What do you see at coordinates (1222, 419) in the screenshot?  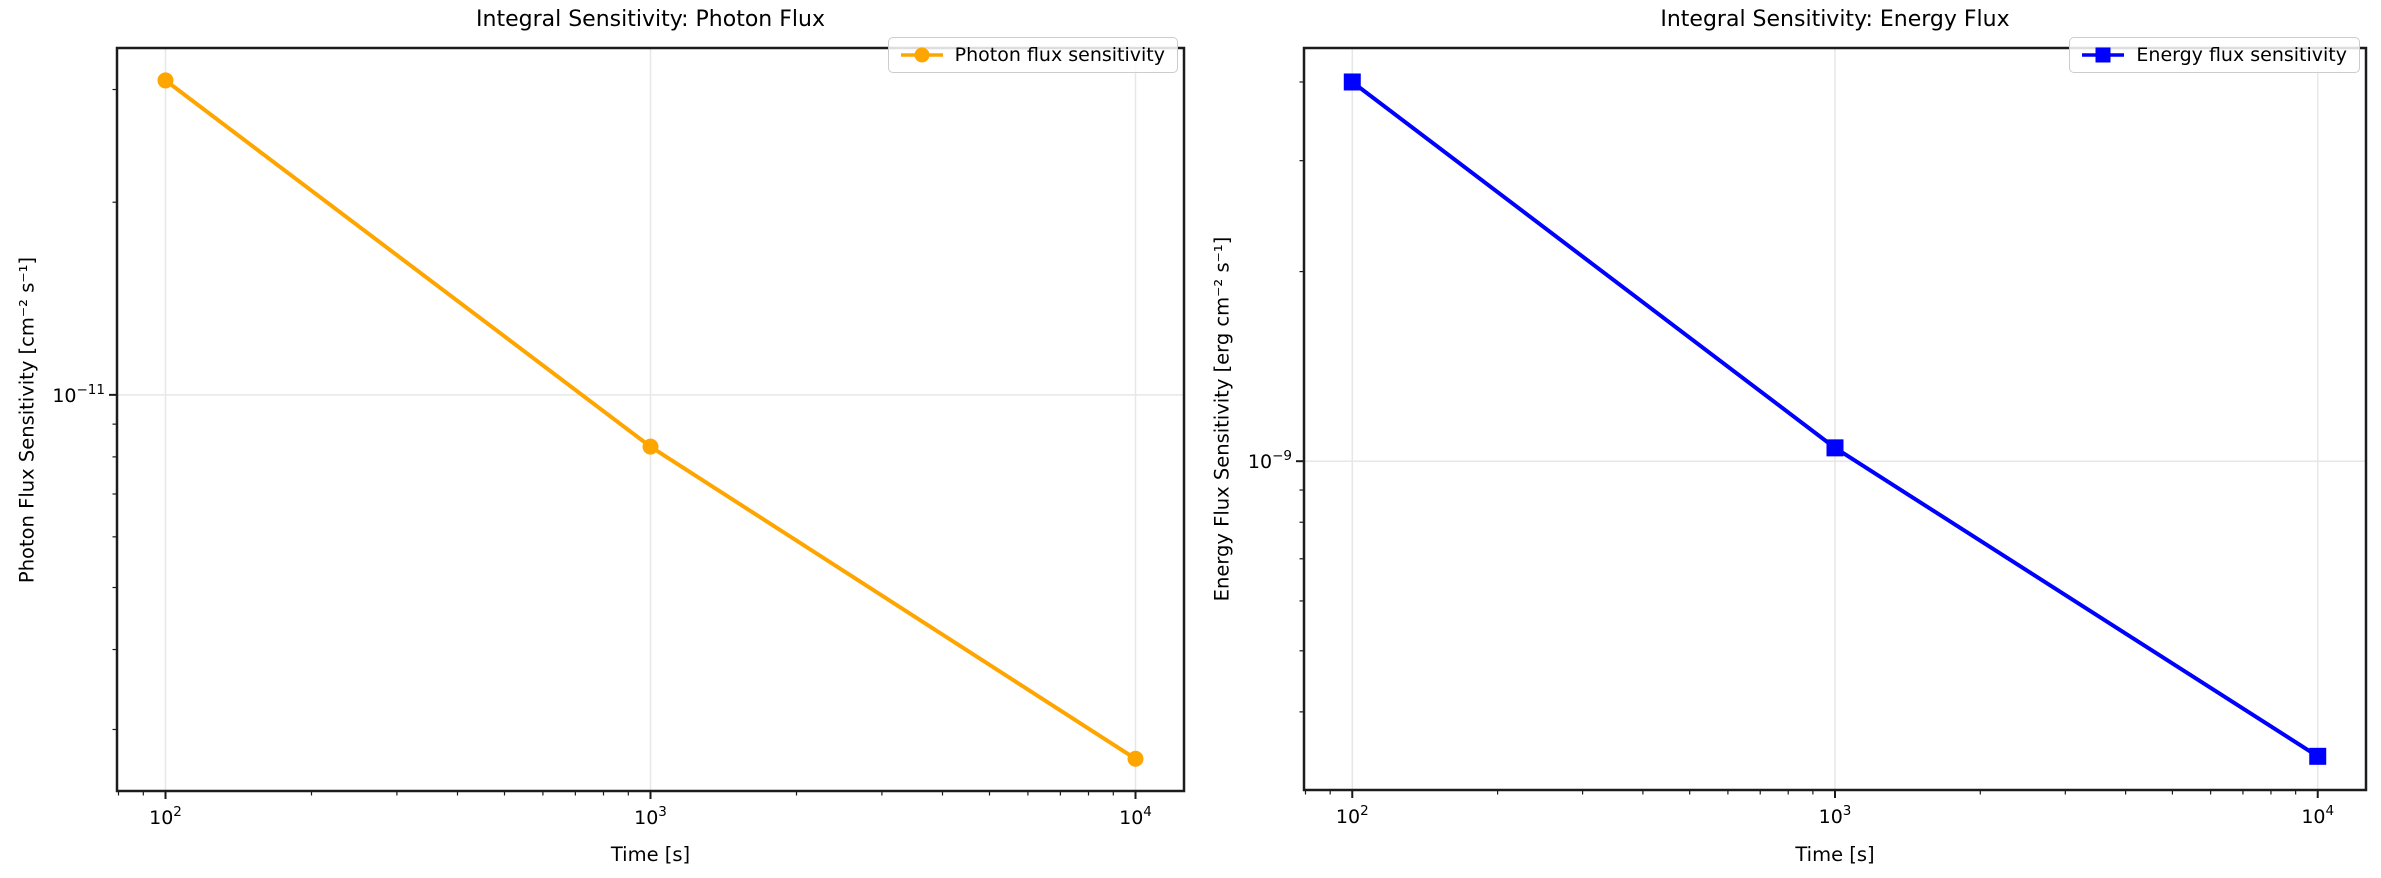 I see `y-axis-label: Energy Flux Sensitivity [erg cm⁻² s⁻¹]` at bounding box center [1222, 419].